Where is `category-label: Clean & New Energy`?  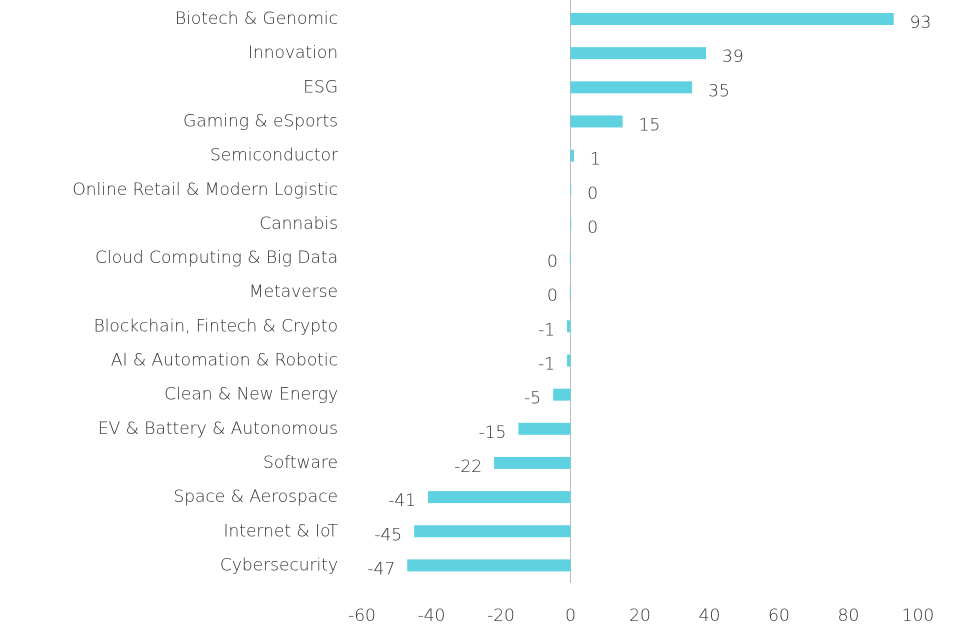 category-label: Clean & New Energy is located at coordinates (251, 395).